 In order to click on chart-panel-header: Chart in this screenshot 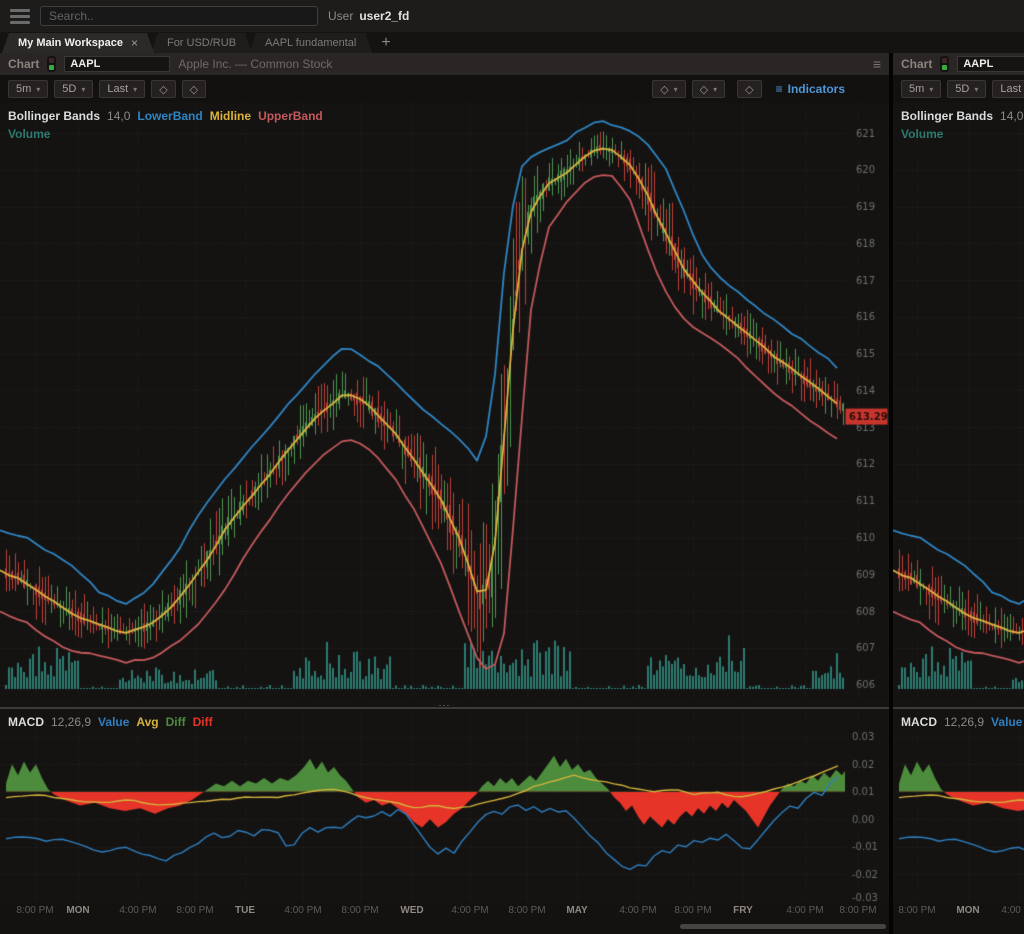, I will do `click(958, 64)`.